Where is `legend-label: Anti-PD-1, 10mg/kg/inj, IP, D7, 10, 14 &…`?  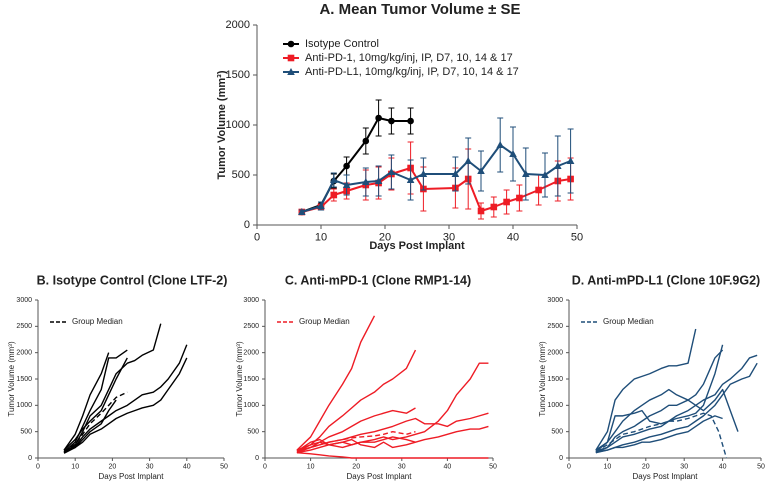 legend-label: Anti-PD-1, 10mg/kg/inj, IP, D7, 10, 14 &… is located at coordinates (409, 58).